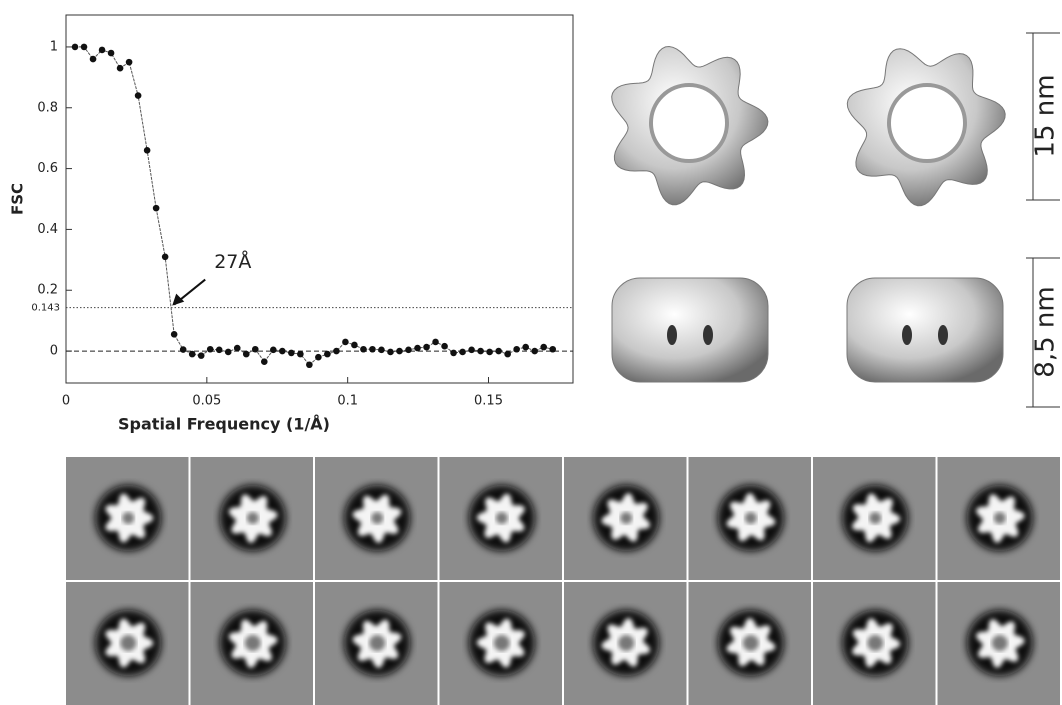 The width and height of the screenshot is (1062, 705). I want to click on annotation-label: 27Å, so click(232, 261).